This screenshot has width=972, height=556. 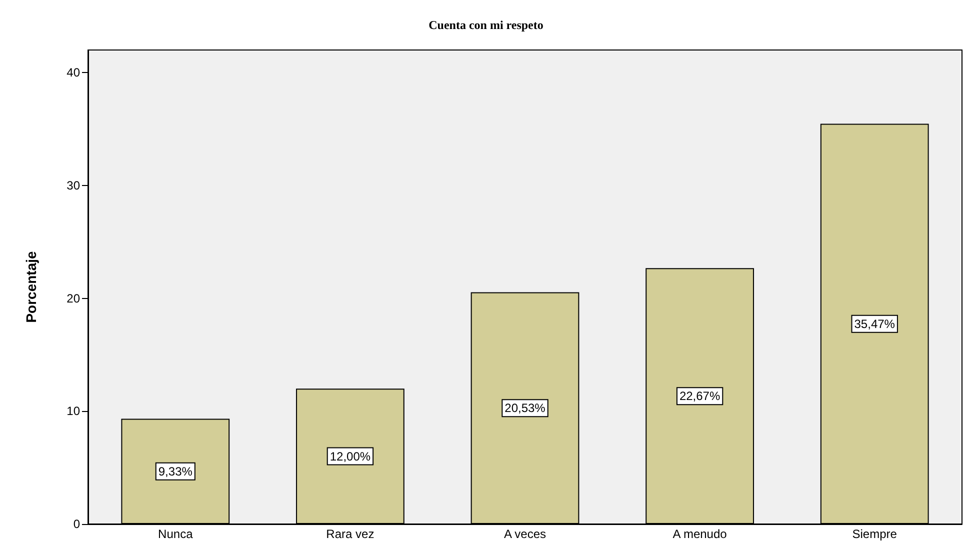 I want to click on data-label: 35,47%, so click(x=875, y=323).